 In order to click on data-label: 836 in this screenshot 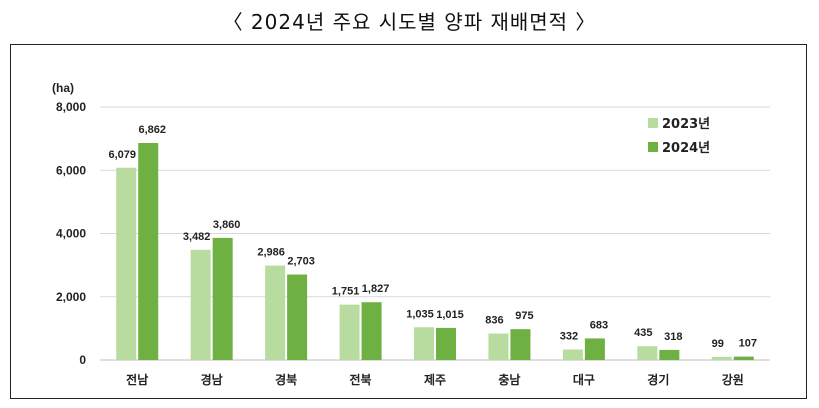, I will do `click(494, 321)`.